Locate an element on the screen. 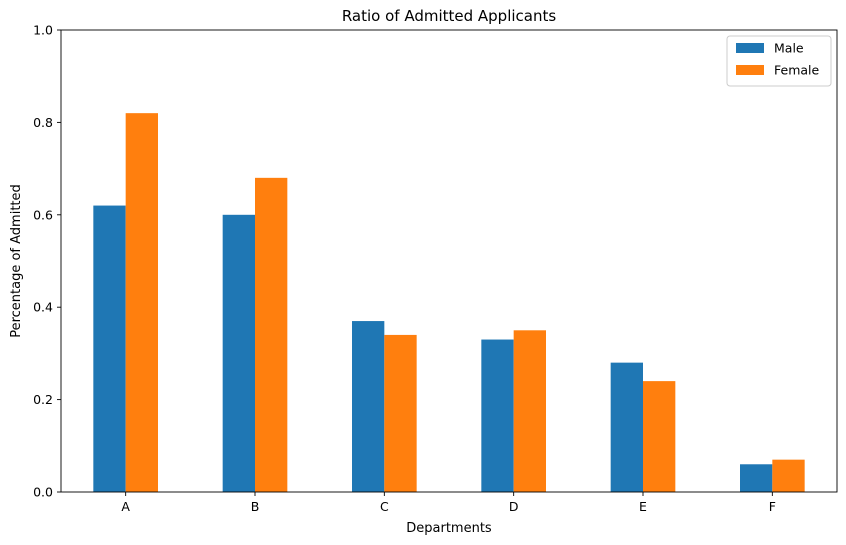 This screenshot has width=846, height=545. legend: Male Female is located at coordinates (779, 61).